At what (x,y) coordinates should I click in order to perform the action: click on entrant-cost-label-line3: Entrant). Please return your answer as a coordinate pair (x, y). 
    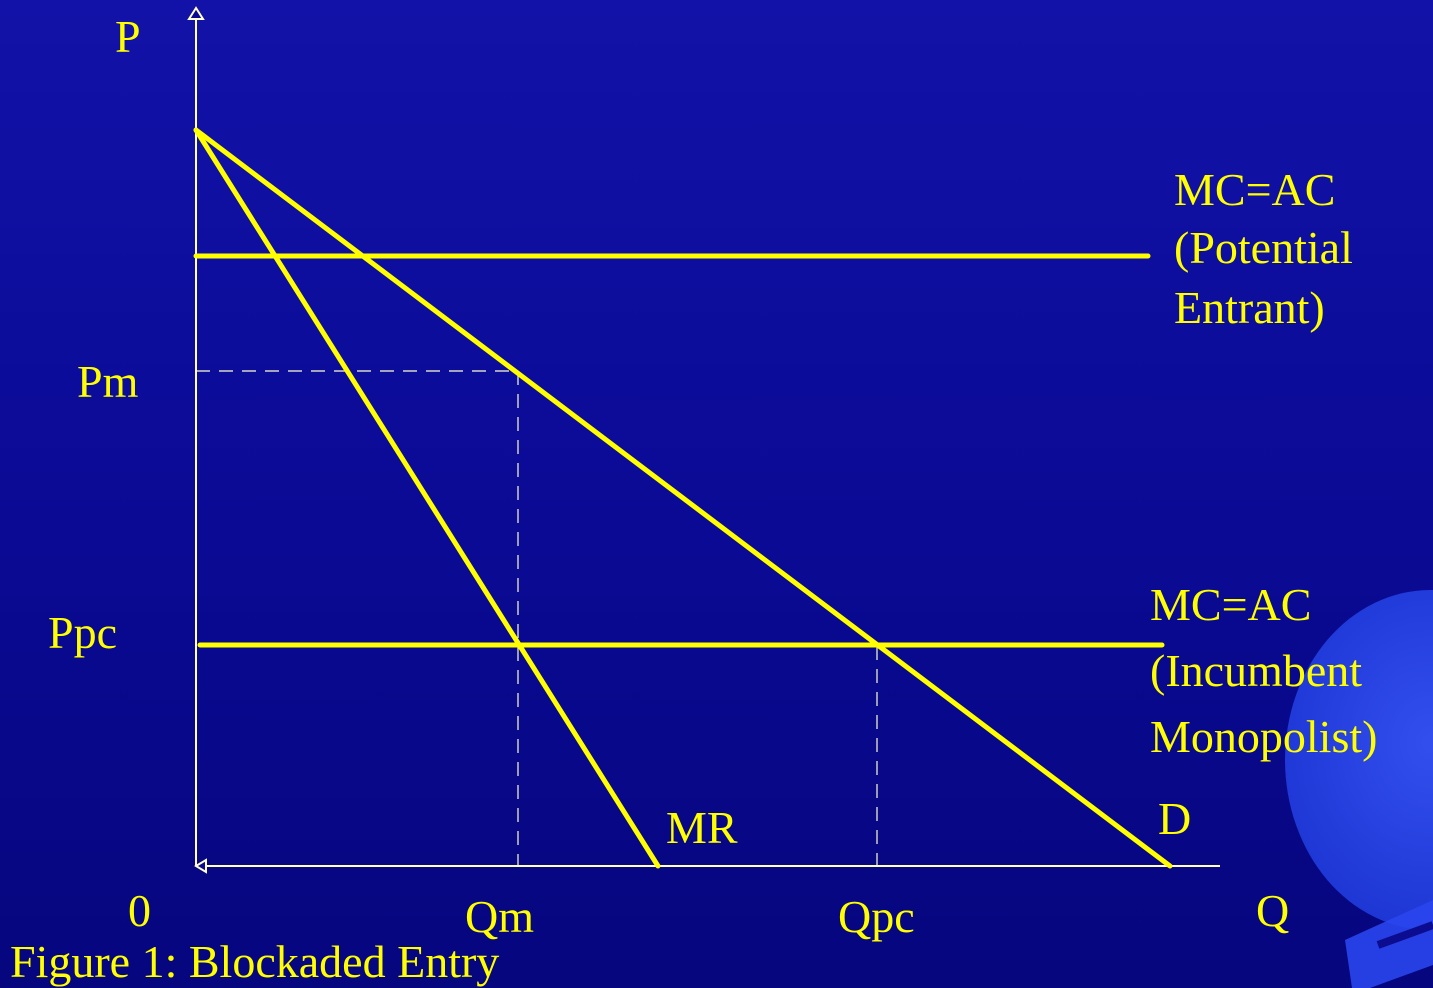
    Looking at the image, I should click on (1249, 307).